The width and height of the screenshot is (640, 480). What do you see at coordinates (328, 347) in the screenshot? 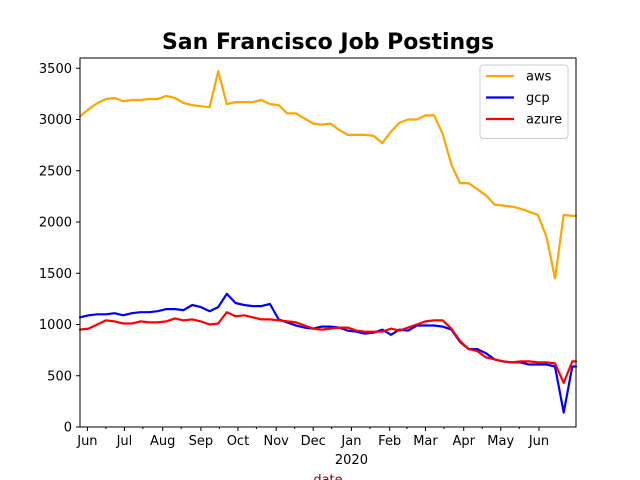
I see `series-line-azure` at bounding box center [328, 347].